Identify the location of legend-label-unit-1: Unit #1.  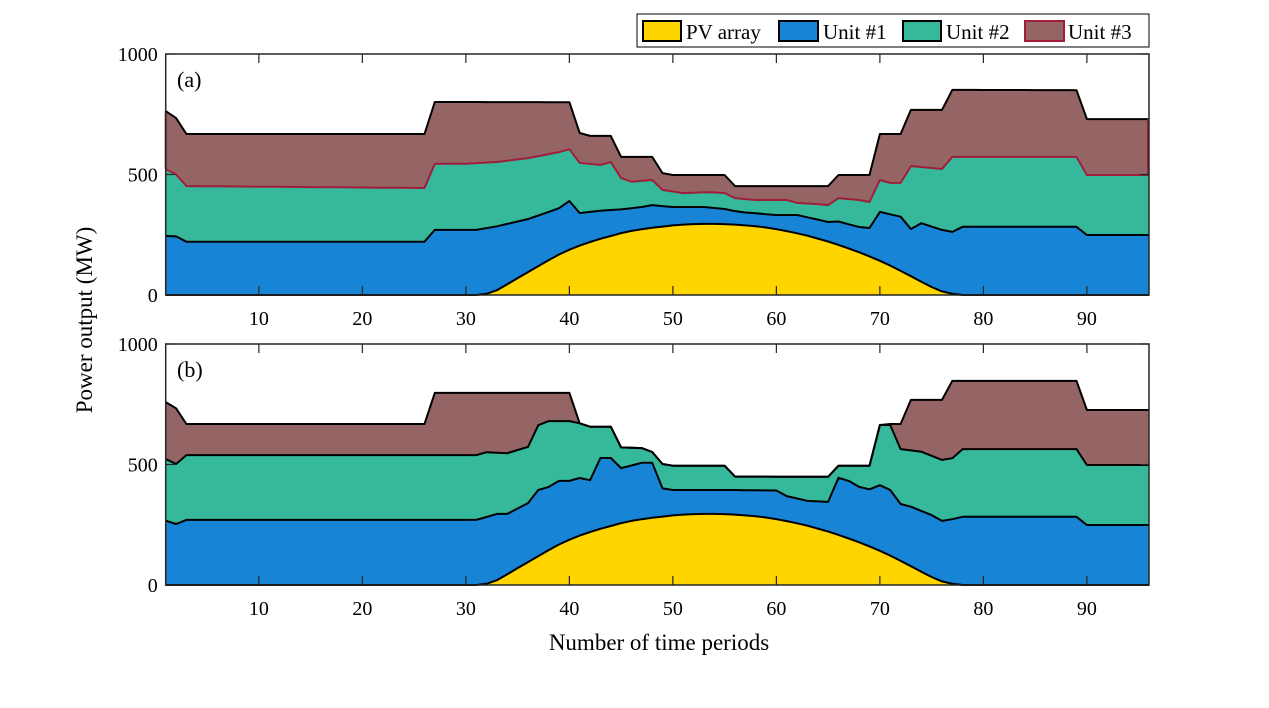
(855, 32).